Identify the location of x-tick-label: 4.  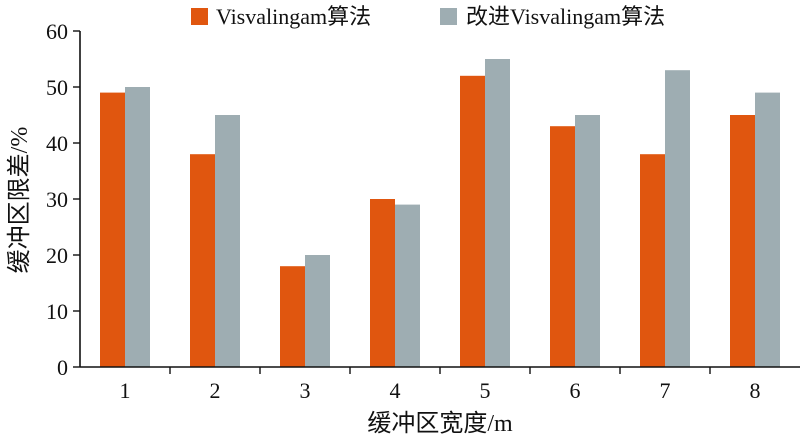
(395, 390).